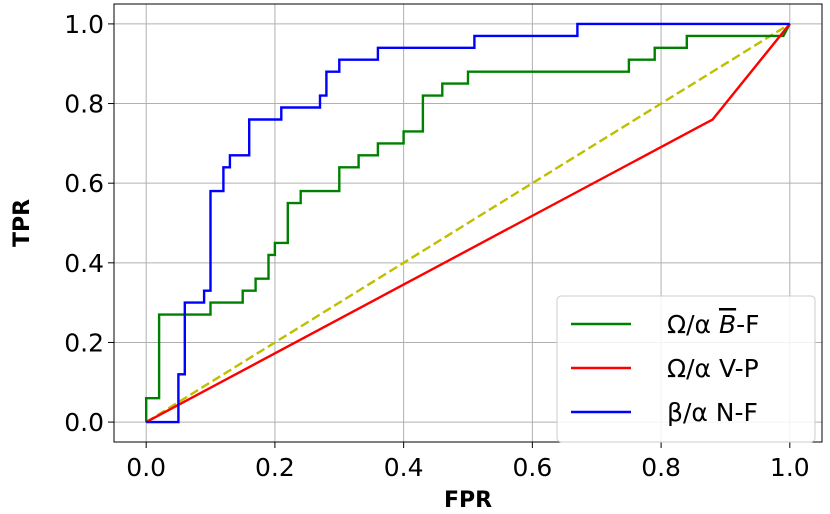  What do you see at coordinates (468, 500) in the screenshot?
I see `x-axis-label: FPR` at bounding box center [468, 500].